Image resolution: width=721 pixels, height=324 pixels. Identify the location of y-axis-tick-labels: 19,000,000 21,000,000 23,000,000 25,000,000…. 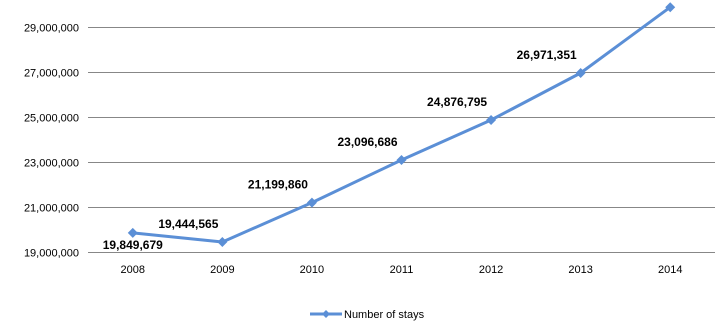
(51, 141).